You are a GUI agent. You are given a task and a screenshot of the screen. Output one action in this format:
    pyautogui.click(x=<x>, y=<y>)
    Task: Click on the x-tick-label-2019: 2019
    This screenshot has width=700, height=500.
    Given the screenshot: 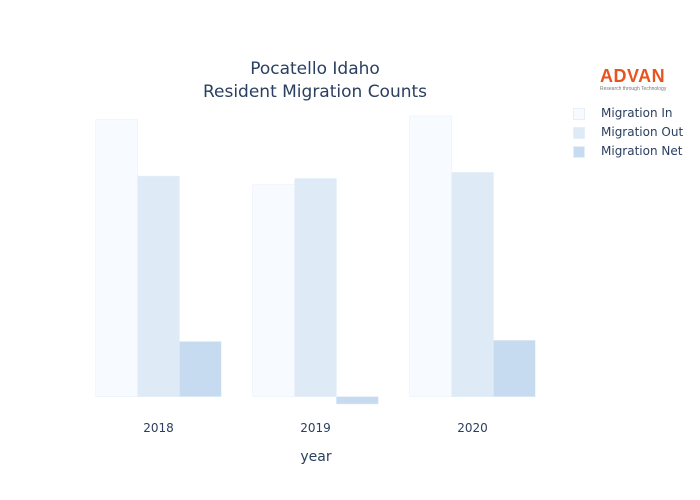 What is the action you would take?
    pyautogui.click(x=315, y=428)
    